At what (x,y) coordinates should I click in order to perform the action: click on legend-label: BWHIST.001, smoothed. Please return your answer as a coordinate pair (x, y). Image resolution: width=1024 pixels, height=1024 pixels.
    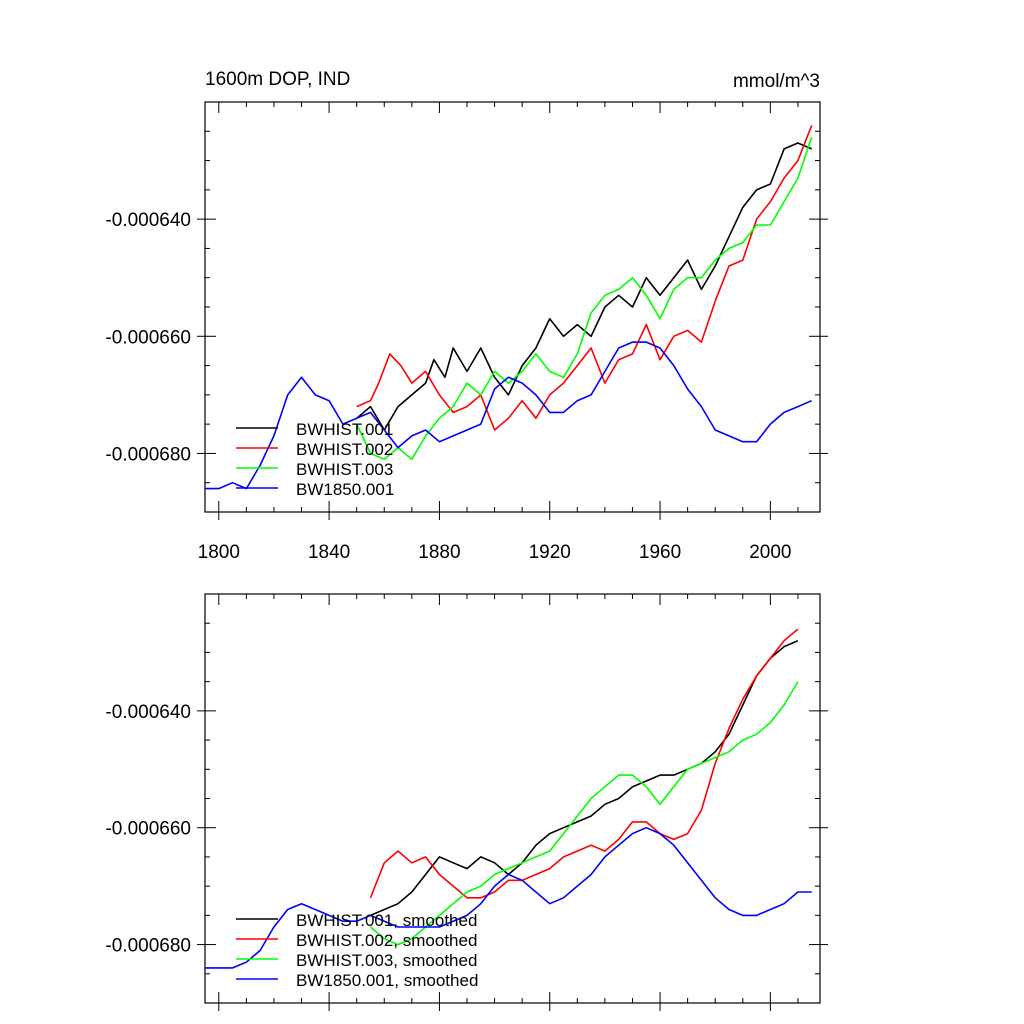
    Looking at the image, I should click on (386, 920).